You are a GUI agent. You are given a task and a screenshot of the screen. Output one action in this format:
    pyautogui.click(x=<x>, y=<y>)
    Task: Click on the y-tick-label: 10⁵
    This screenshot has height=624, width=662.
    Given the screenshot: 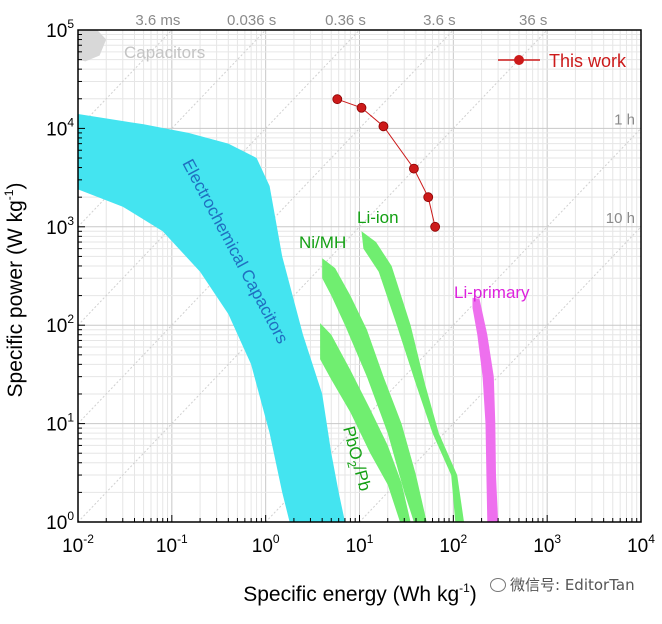 What is the action you would take?
    pyautogui.click(x=60, y=29)
    